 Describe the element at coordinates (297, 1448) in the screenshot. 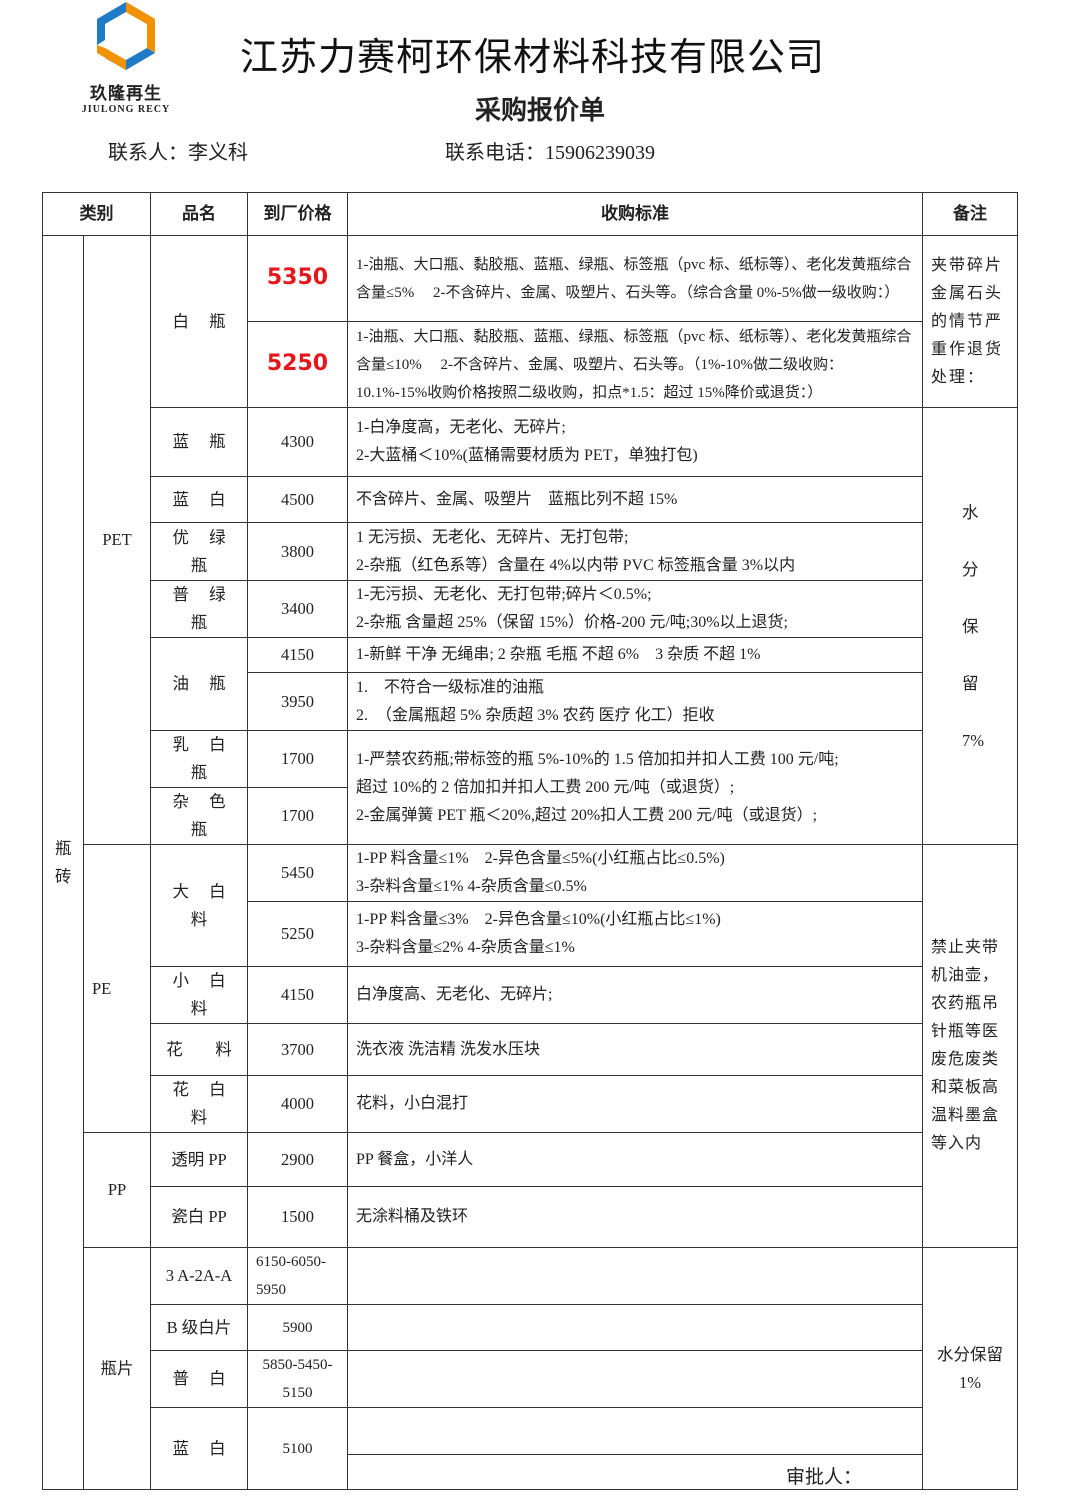

I see `item-price: 5100` at that location.